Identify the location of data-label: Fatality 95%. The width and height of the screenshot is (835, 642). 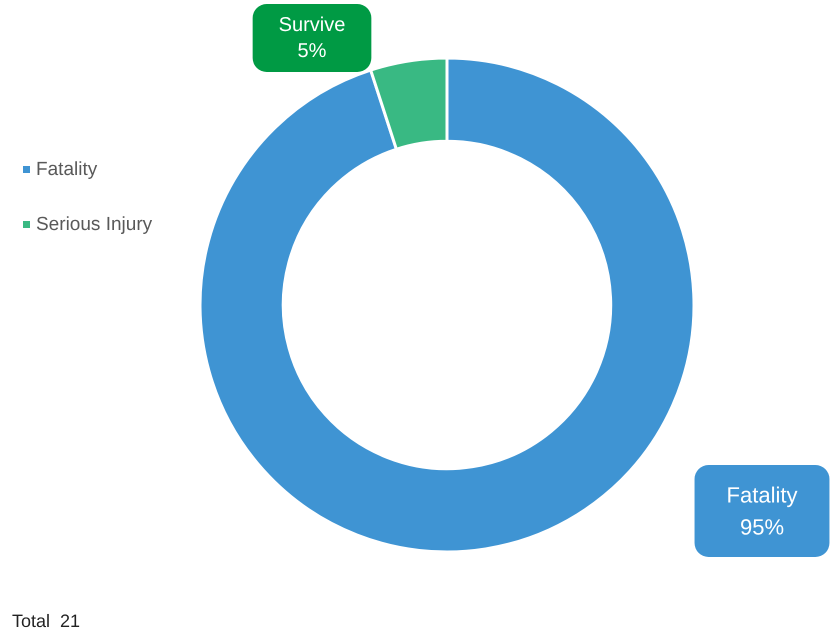
(762, 511).